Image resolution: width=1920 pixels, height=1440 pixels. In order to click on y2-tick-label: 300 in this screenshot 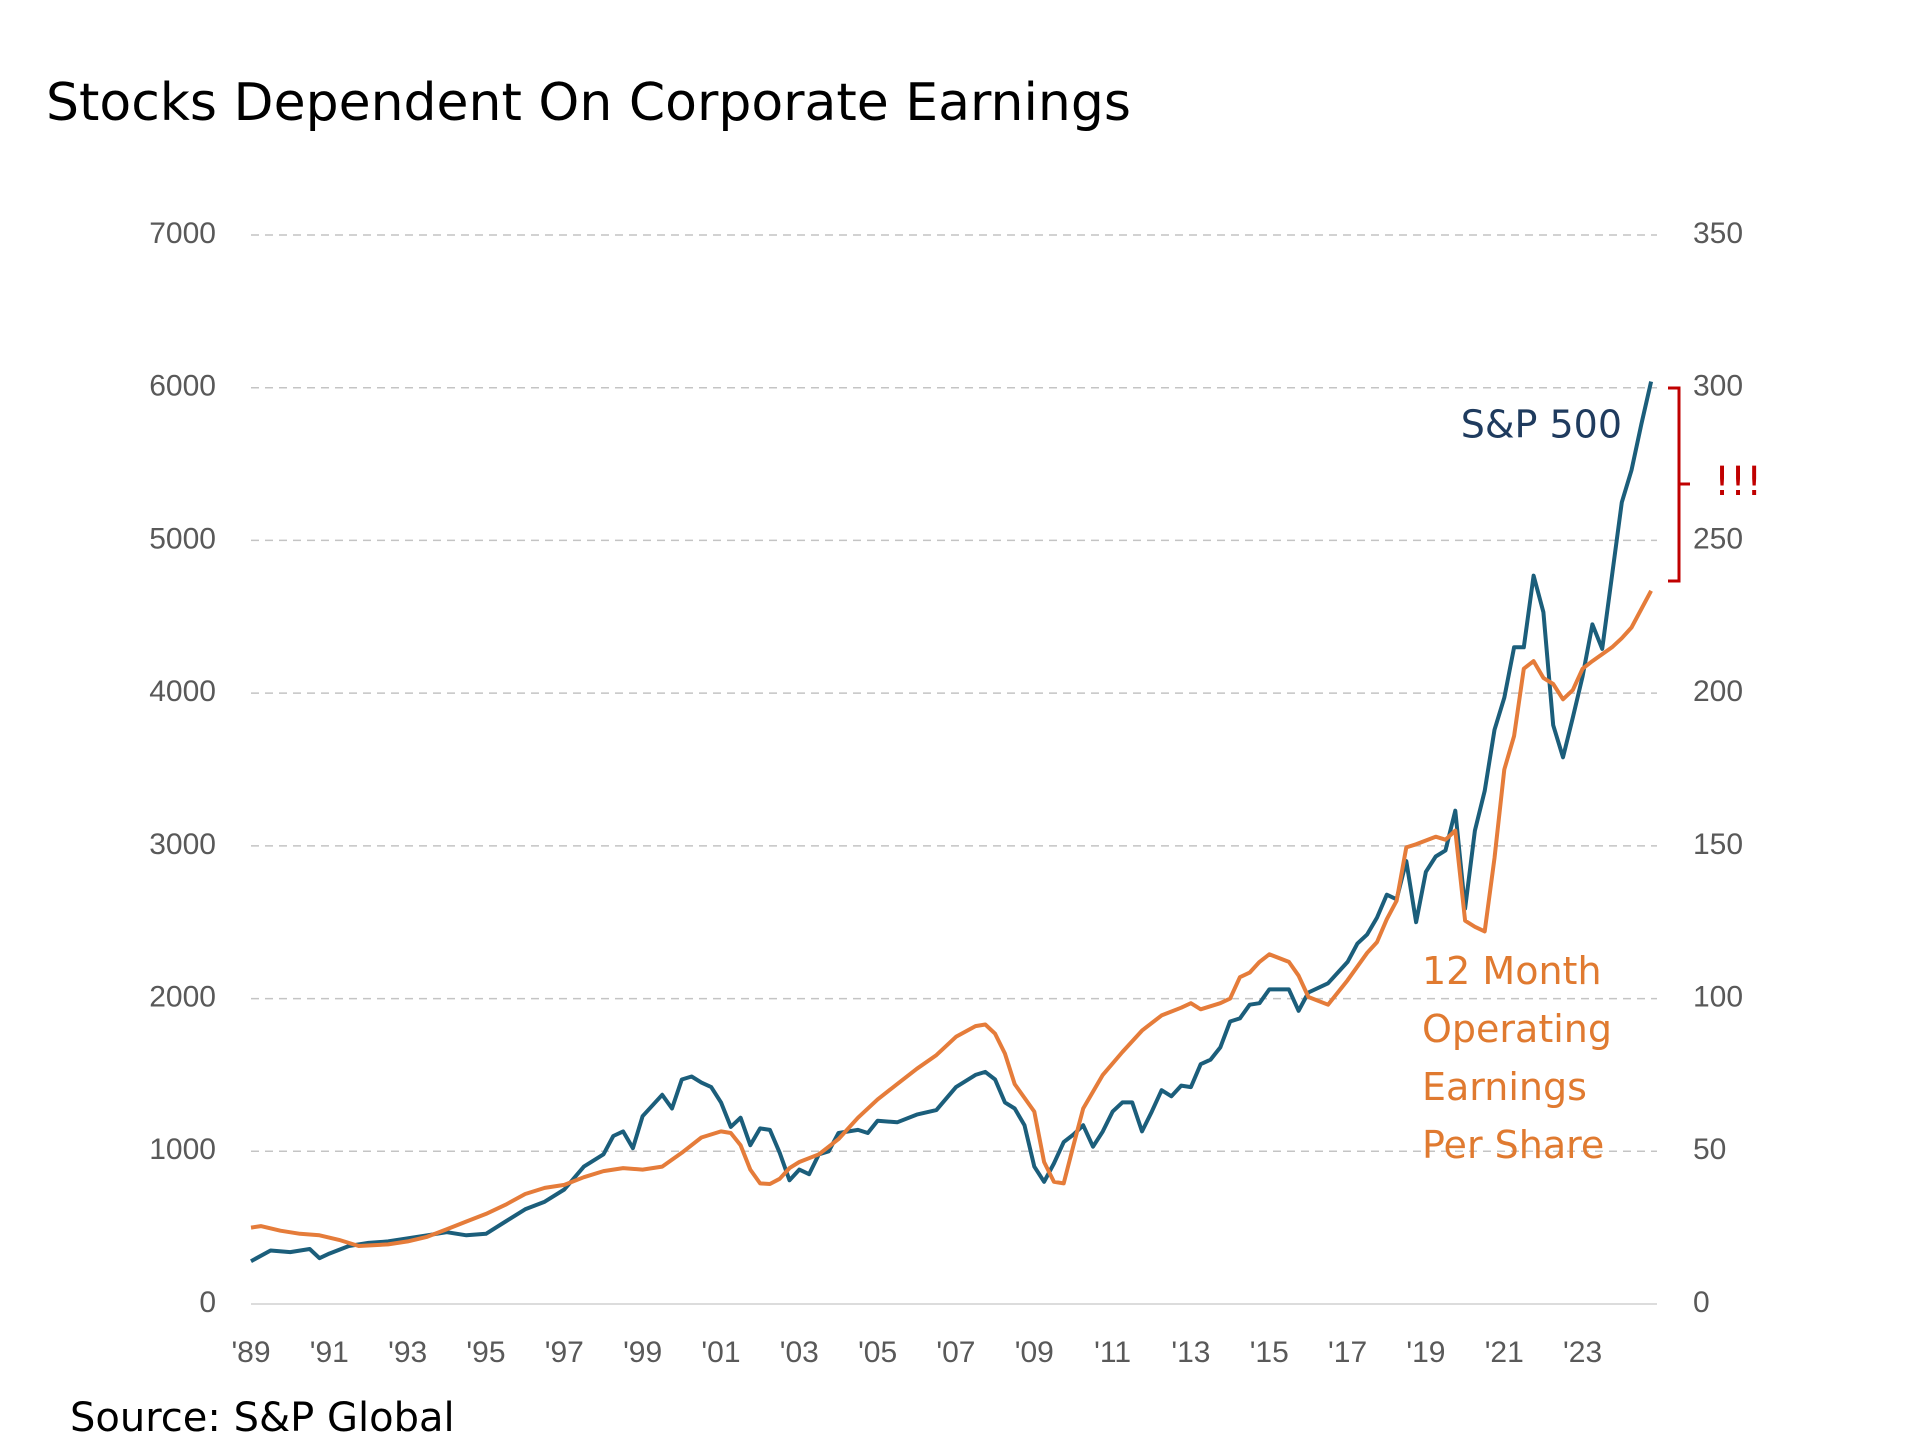, I will do `click(1718, 386)`.